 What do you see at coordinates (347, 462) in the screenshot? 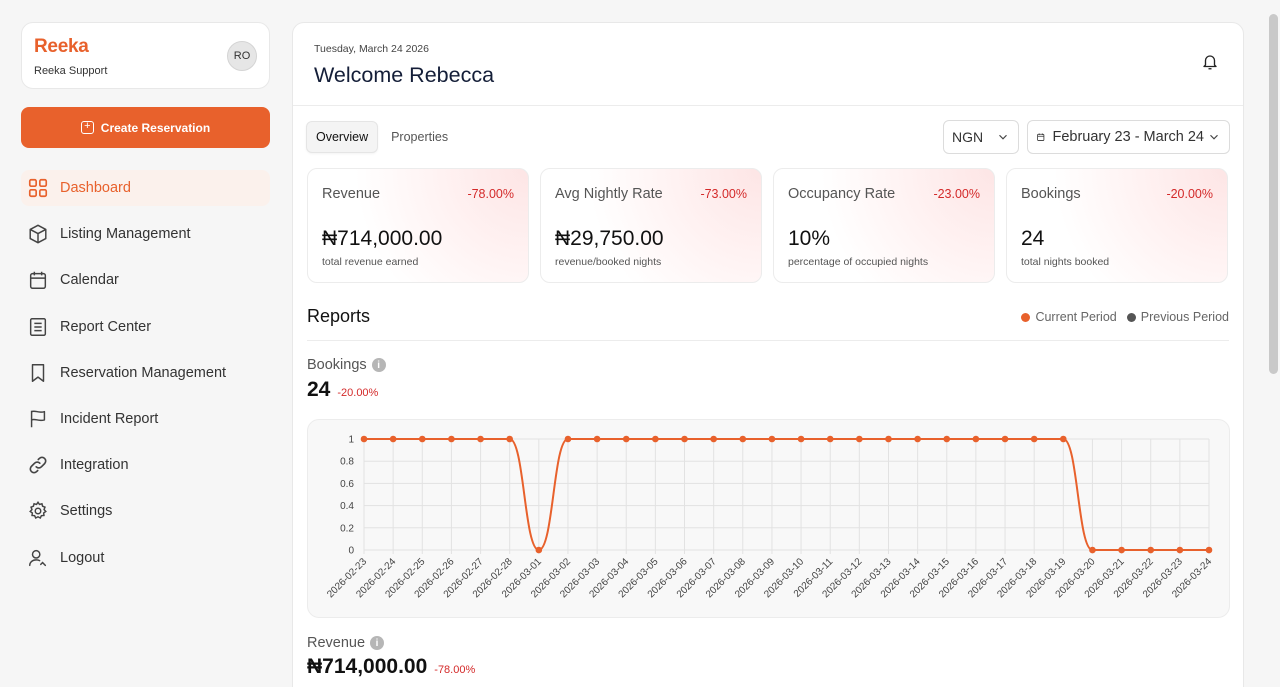
I see `y-tick-label: 0.8` at bounding box center [347, 462].